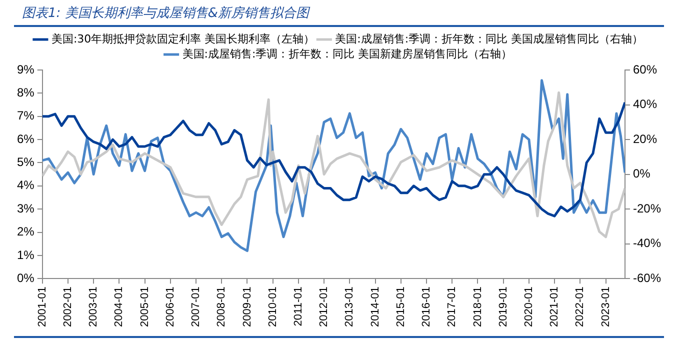  What do you see at coordinates (222, 307) in the screenshot?
I see `x-tick-label: 2008-01` at bounding box center [222, 307].